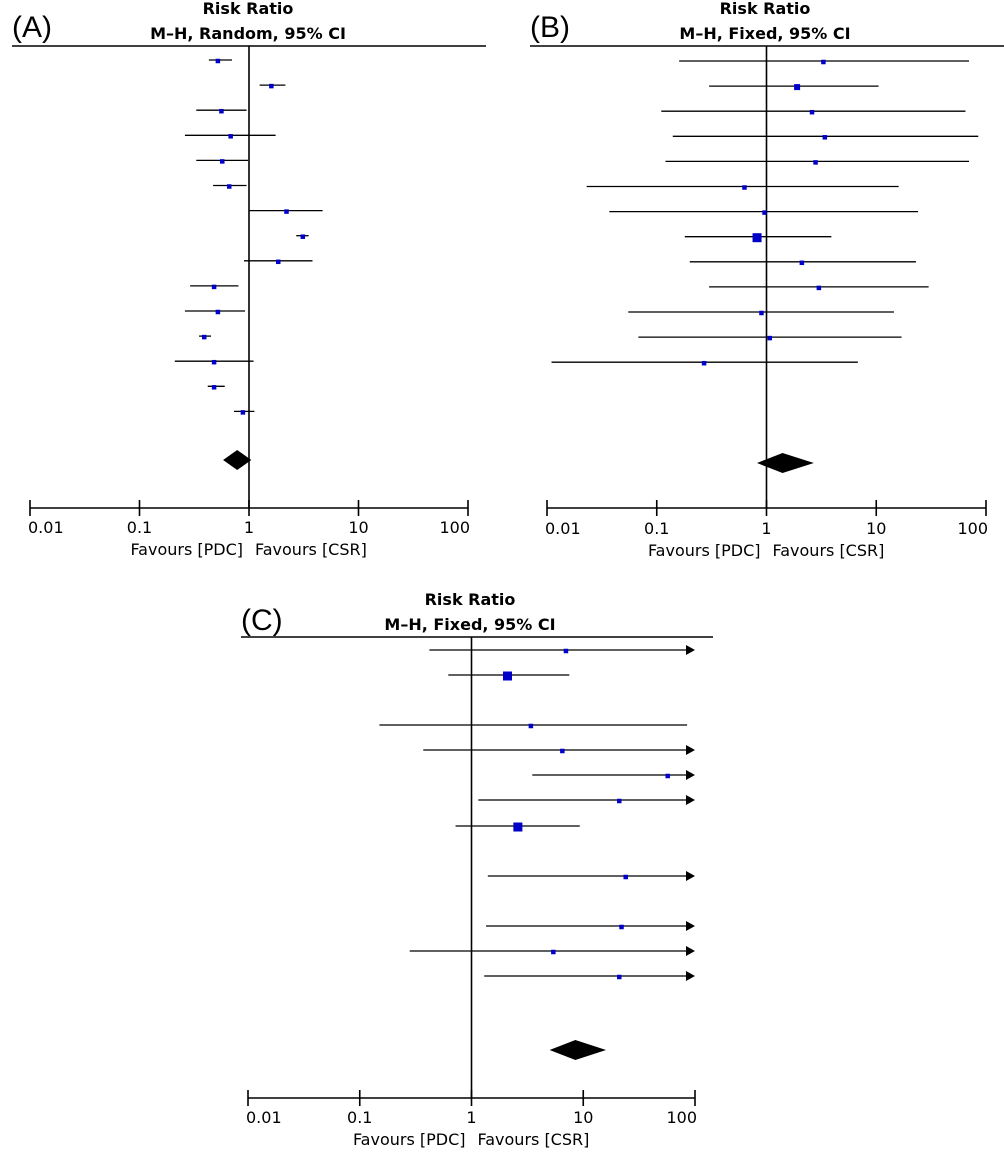 Image resolution: width=1004 pixels, height=1164 pixels. I want to click on chart-subtitle: M–H, Random, 95% CI, so click(248, 33).